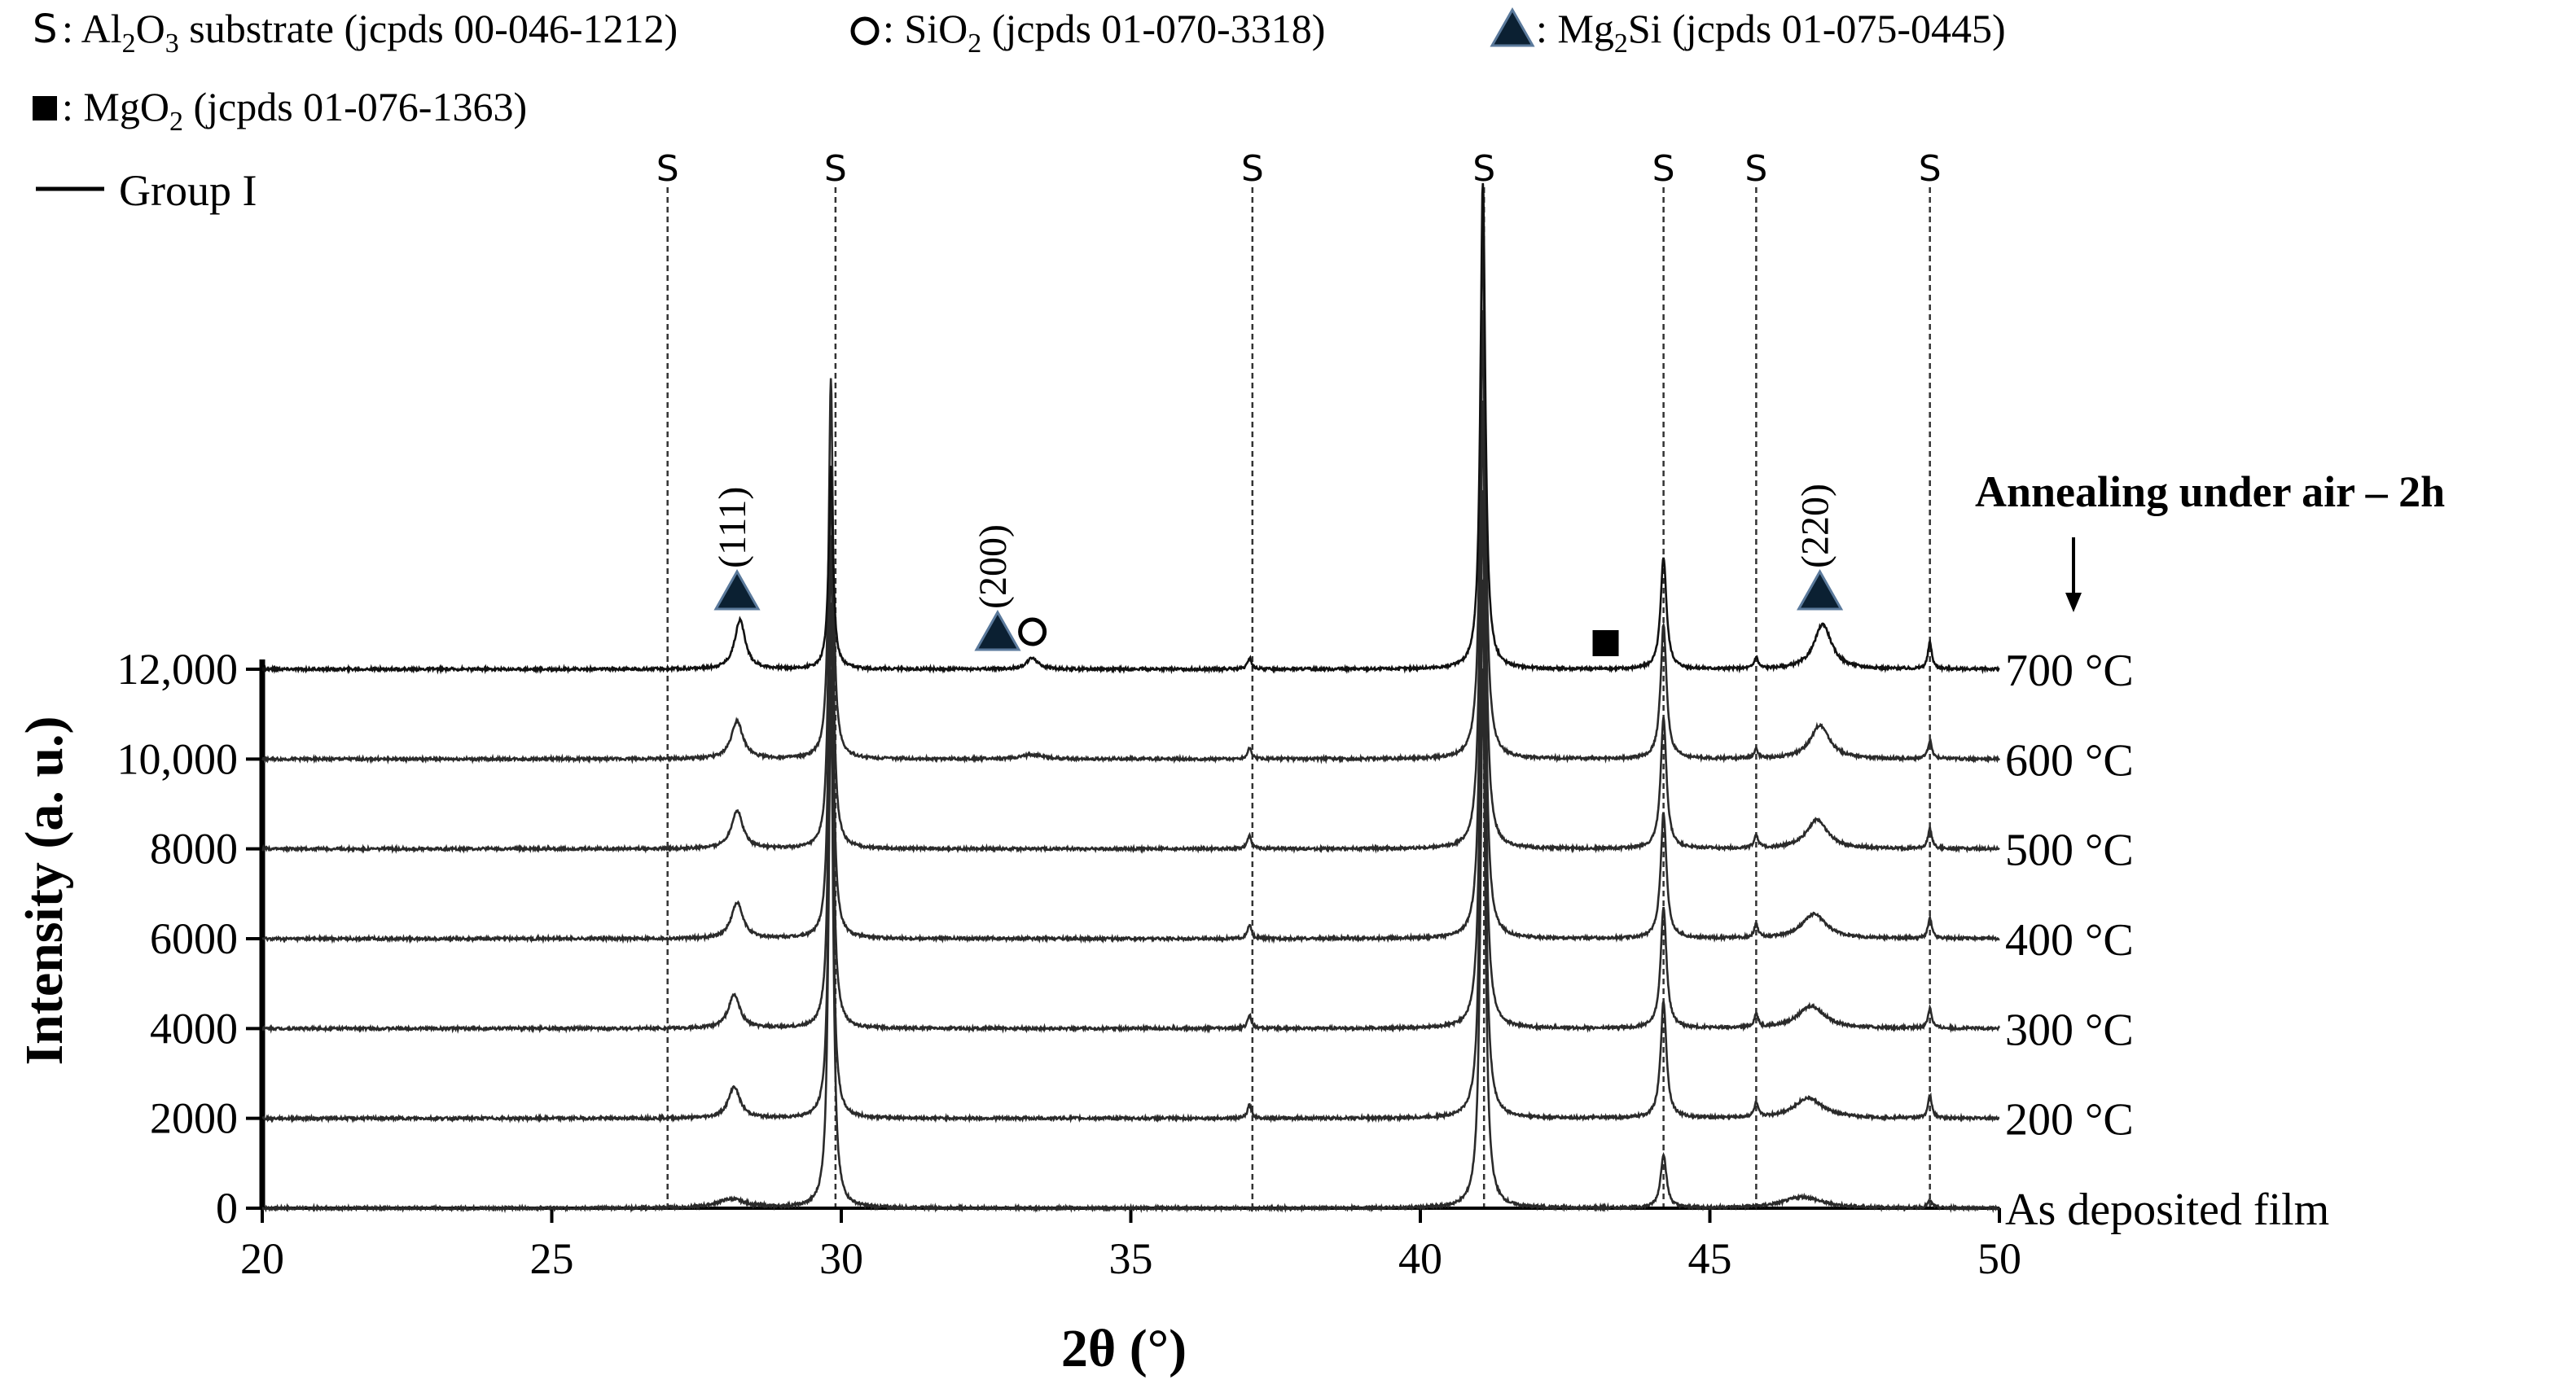 The image size is (2576, 1393). What do you see at coordinates (294, 110) in the screenshot?
I see `legend-mgo2-text: : MgO2 (jcpds 01-076-1363)` at bounding box center [294, 110].